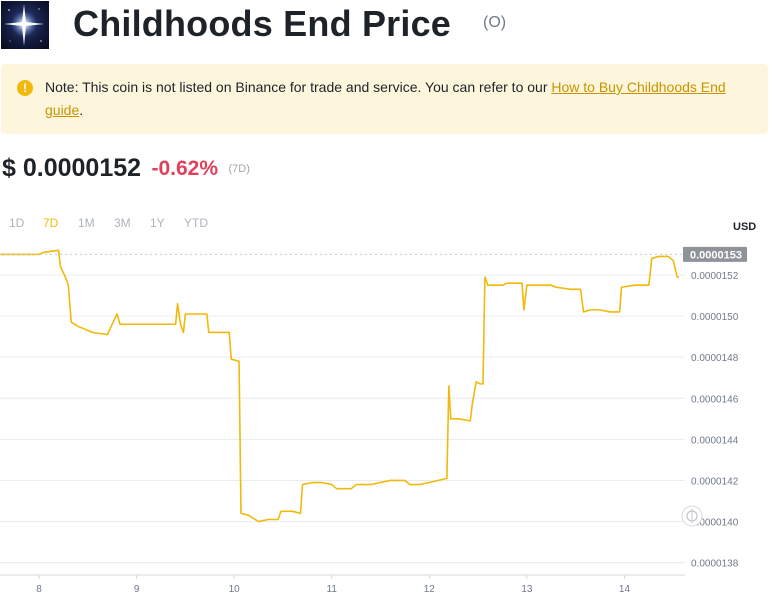 The height and width of the screenshot is (599, 783). What do you see at coordinates (342, 584) in the screenshot?
I see `x-axis: 8 9 10 11 12 13 14` at bounding box center [342, 584].